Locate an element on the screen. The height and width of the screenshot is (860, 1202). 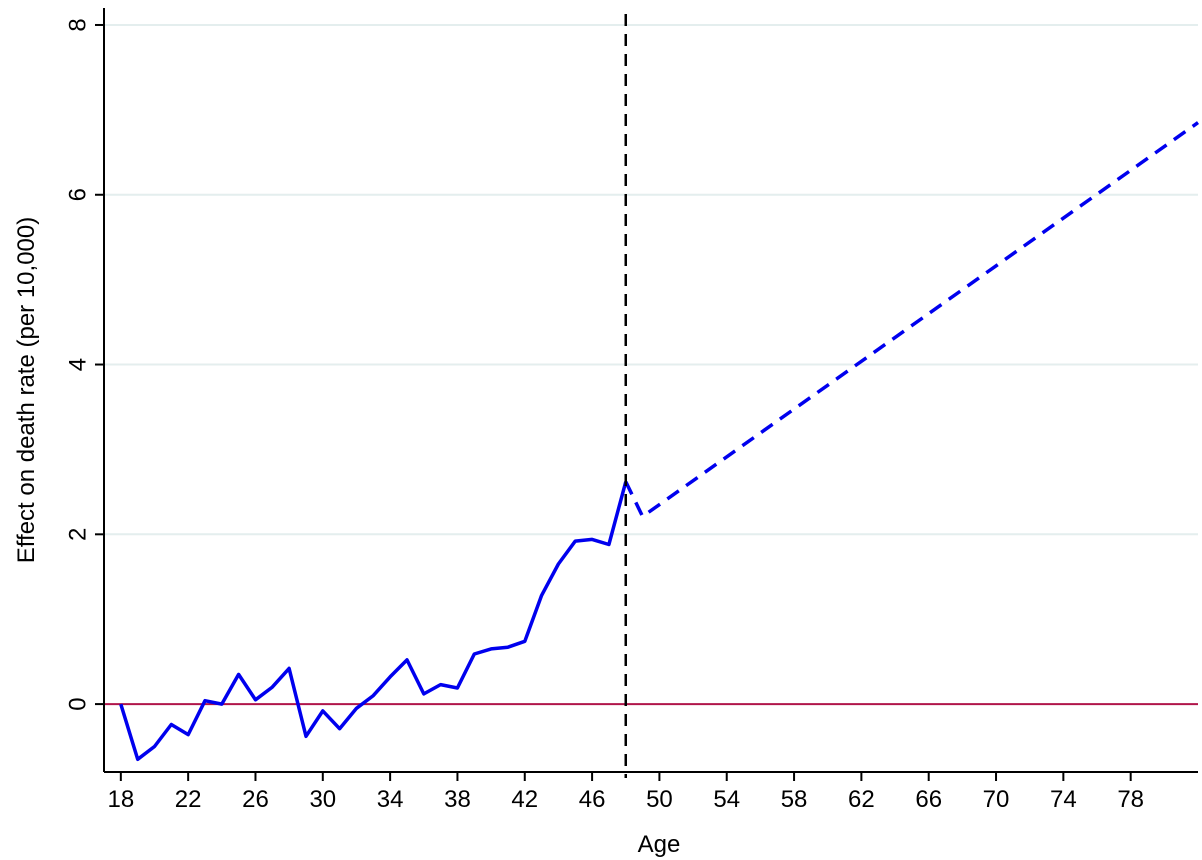
series-line-solid is located at coordinates (373, 621).